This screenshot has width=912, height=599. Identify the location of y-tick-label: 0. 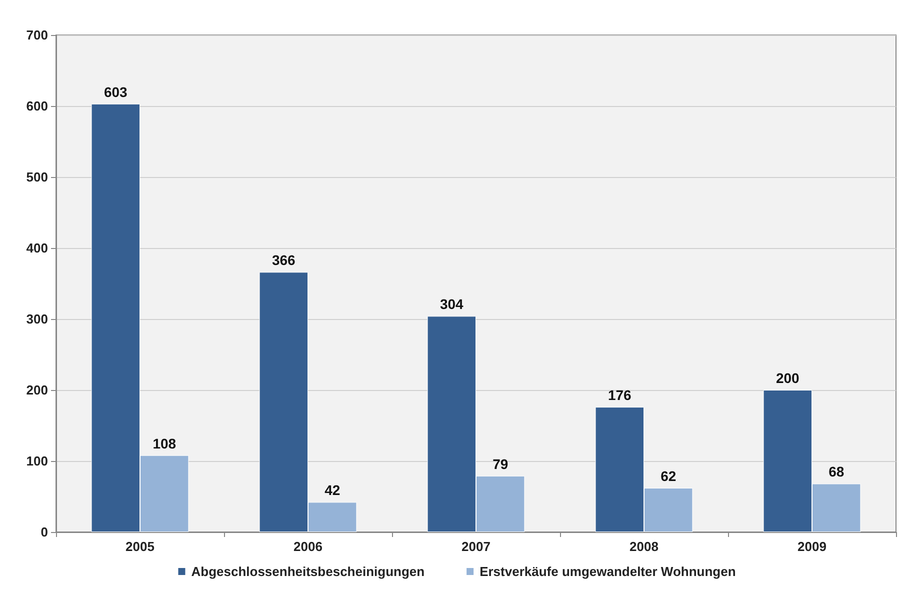
(44, 532).